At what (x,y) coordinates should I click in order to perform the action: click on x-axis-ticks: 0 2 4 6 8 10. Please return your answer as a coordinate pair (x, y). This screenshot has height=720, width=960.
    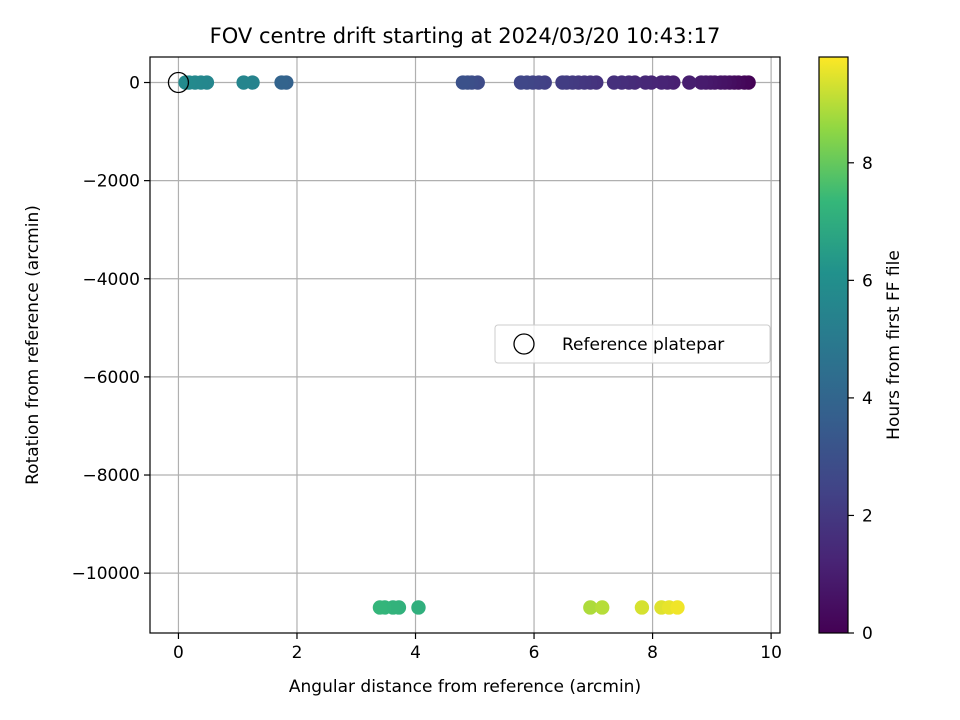
    Looking at the image, I should click on (477, 648).